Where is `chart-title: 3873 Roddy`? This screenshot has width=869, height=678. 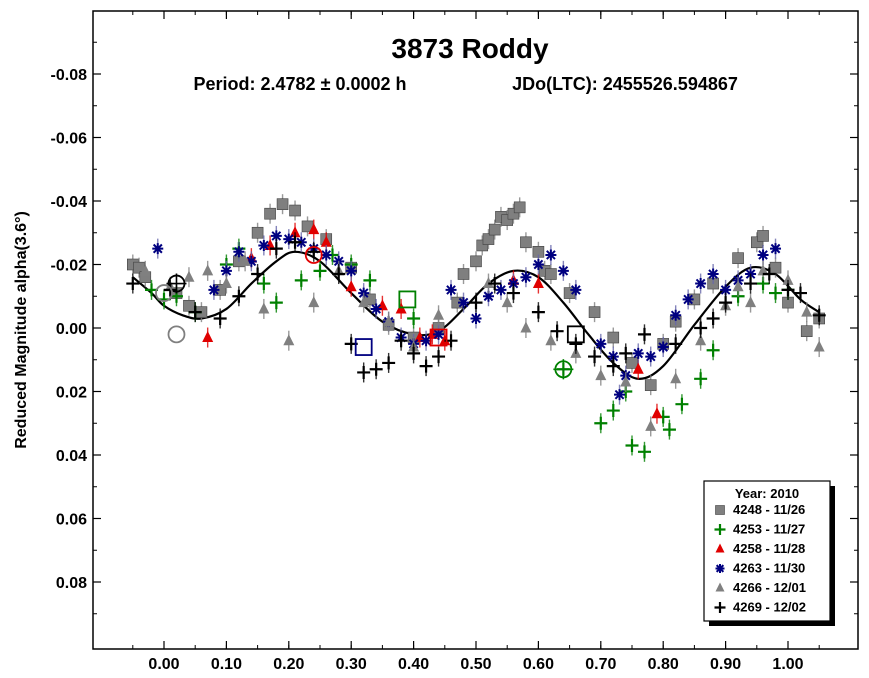
chart-title: 3873 Roddy is located at coordinates (470, 48).